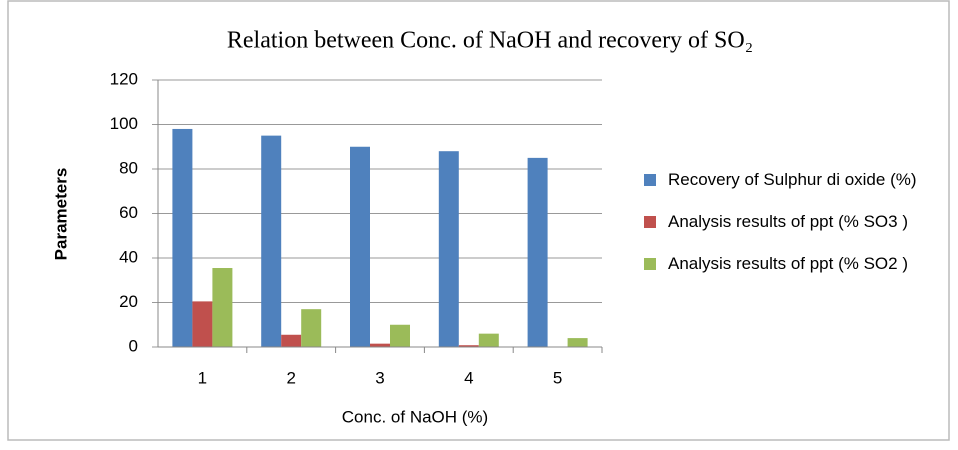 This screenshot has height=450, width=958. Describe the element at coordinates (415, 416) in the screenshot. I see `x-axis-label: Conc. of NaOH (%)` at that location.